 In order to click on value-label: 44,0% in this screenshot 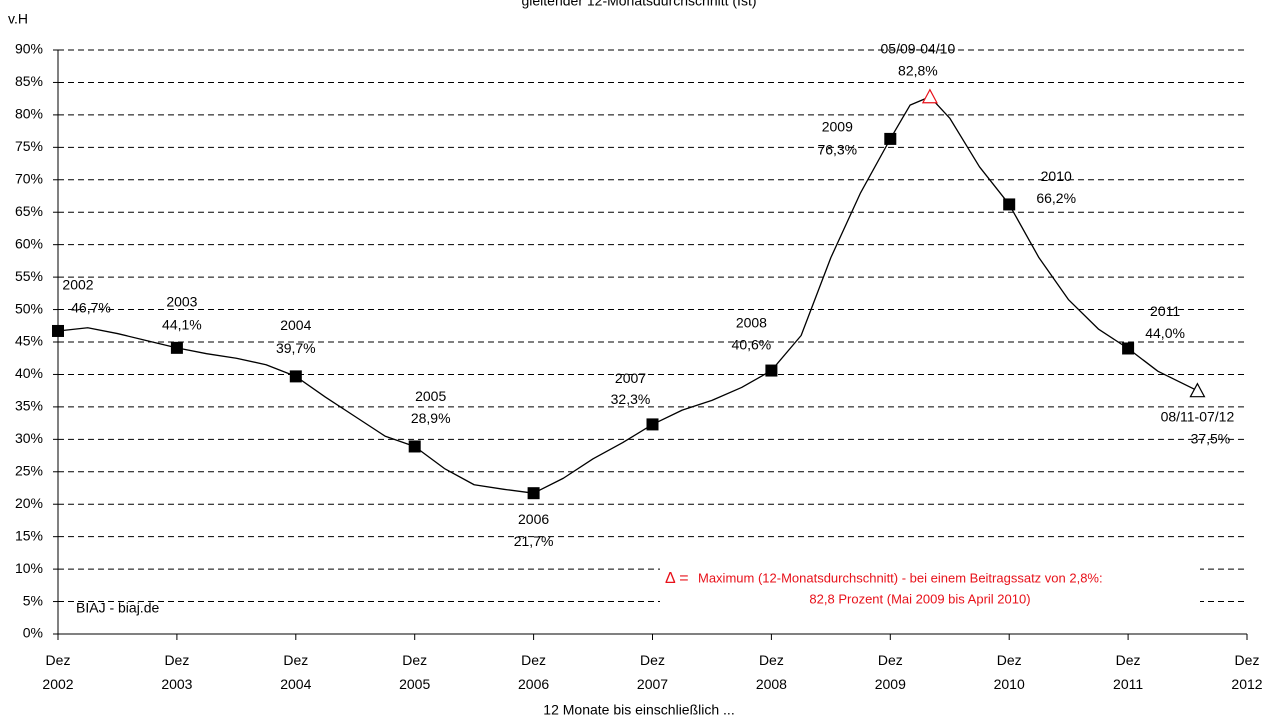, I will do `click(1165, 333)`.